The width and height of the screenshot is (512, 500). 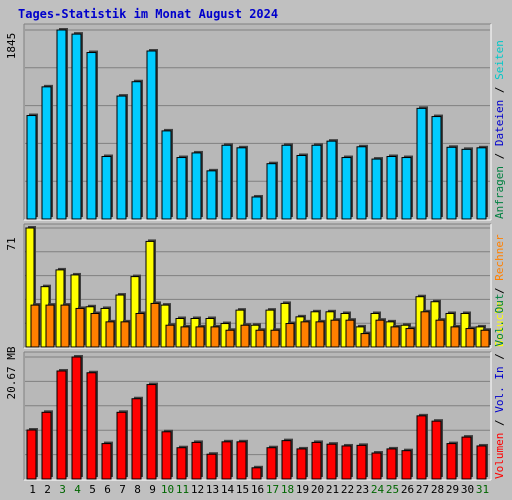 What do you see at coordinates (302, 489) in the screenshot?
I see `day-label-19: 19` at bounding box center [302, 489].